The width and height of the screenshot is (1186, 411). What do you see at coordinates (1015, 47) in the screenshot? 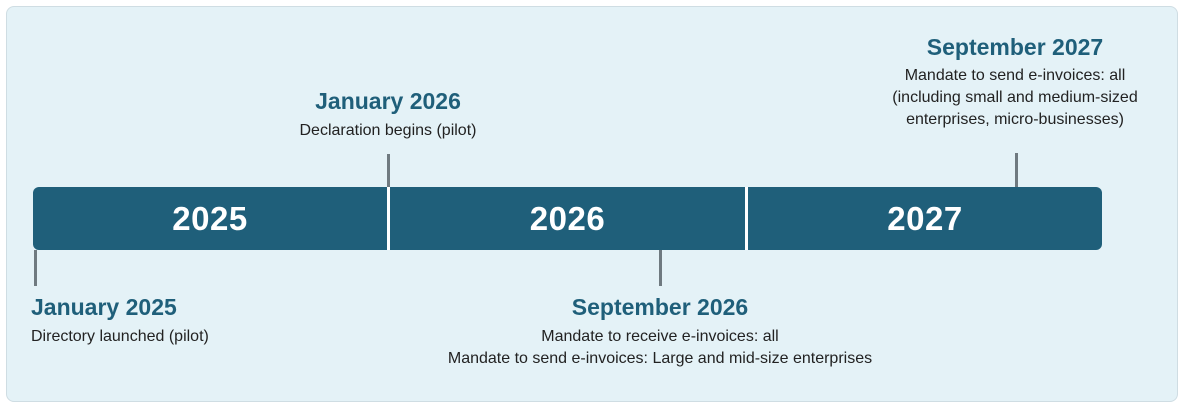
I see `event-date: September 2027` at bounding box center [1015, 47].